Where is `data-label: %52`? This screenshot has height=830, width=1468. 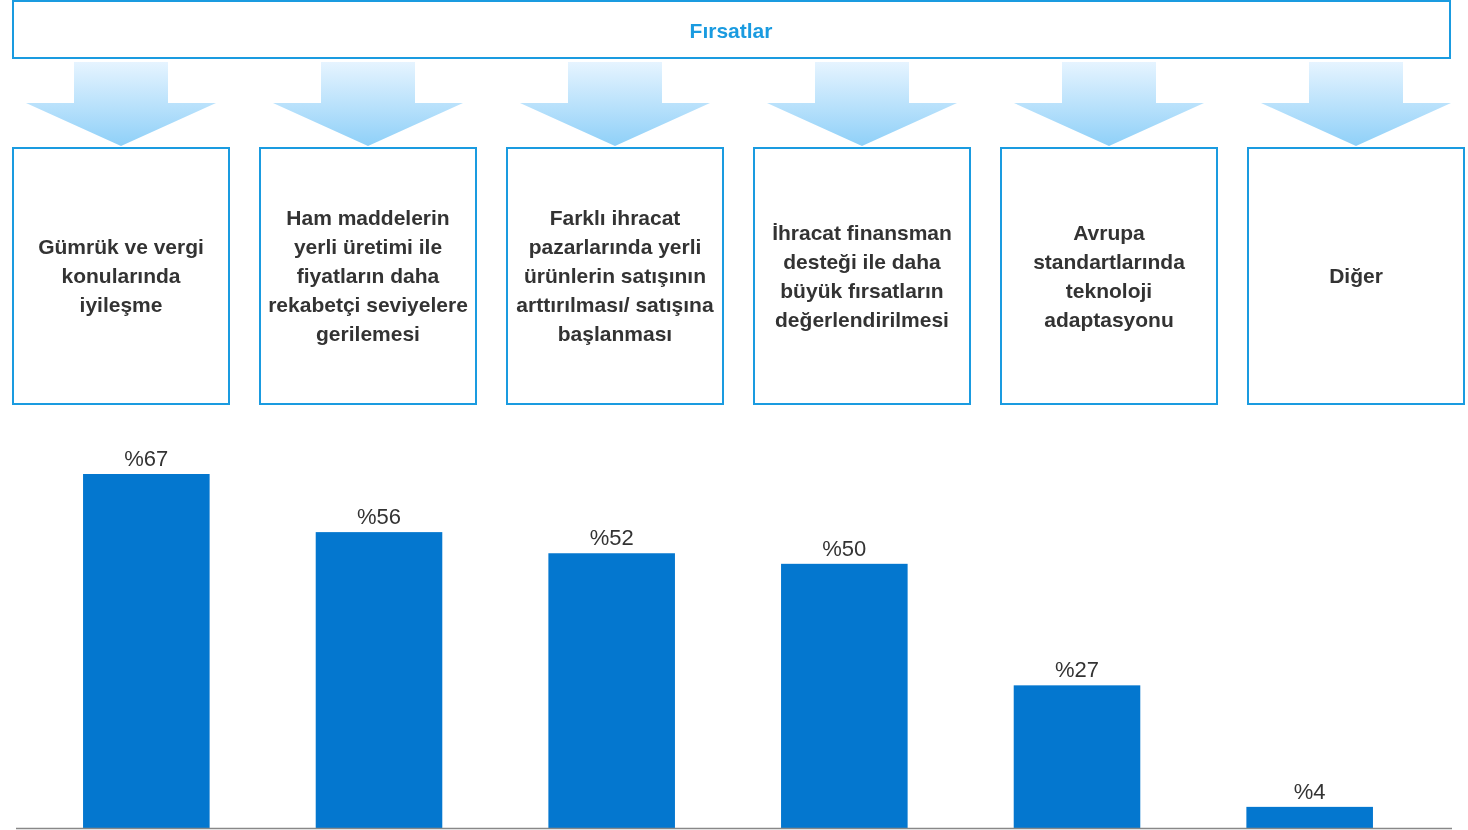 data-label: %52 is located at coordinates (611, 538).